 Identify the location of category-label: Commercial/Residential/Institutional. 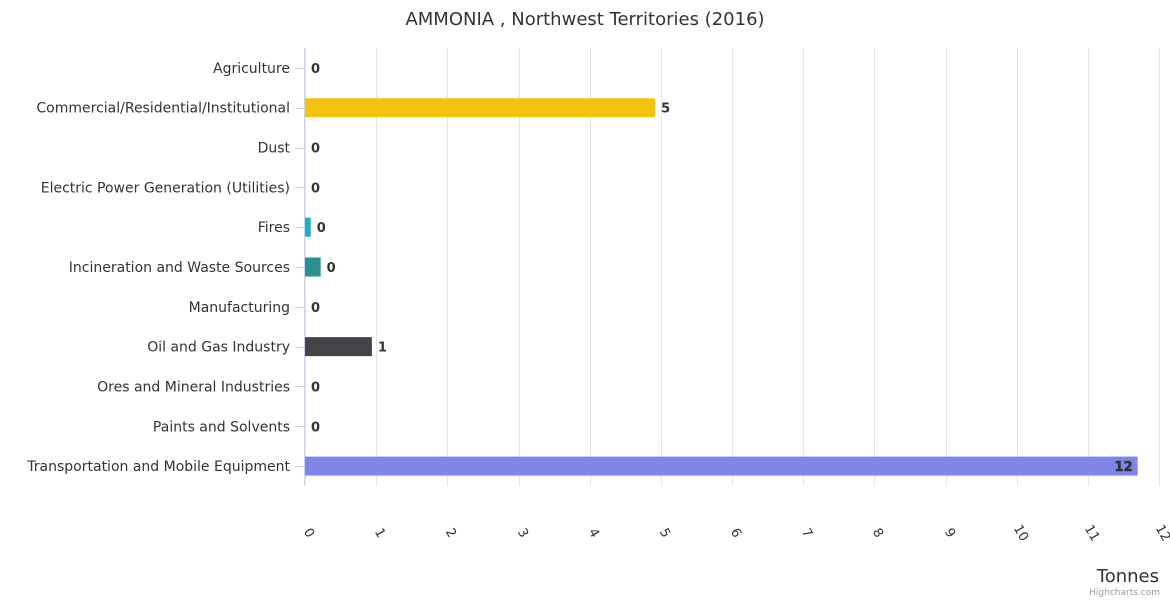
(163, 109).